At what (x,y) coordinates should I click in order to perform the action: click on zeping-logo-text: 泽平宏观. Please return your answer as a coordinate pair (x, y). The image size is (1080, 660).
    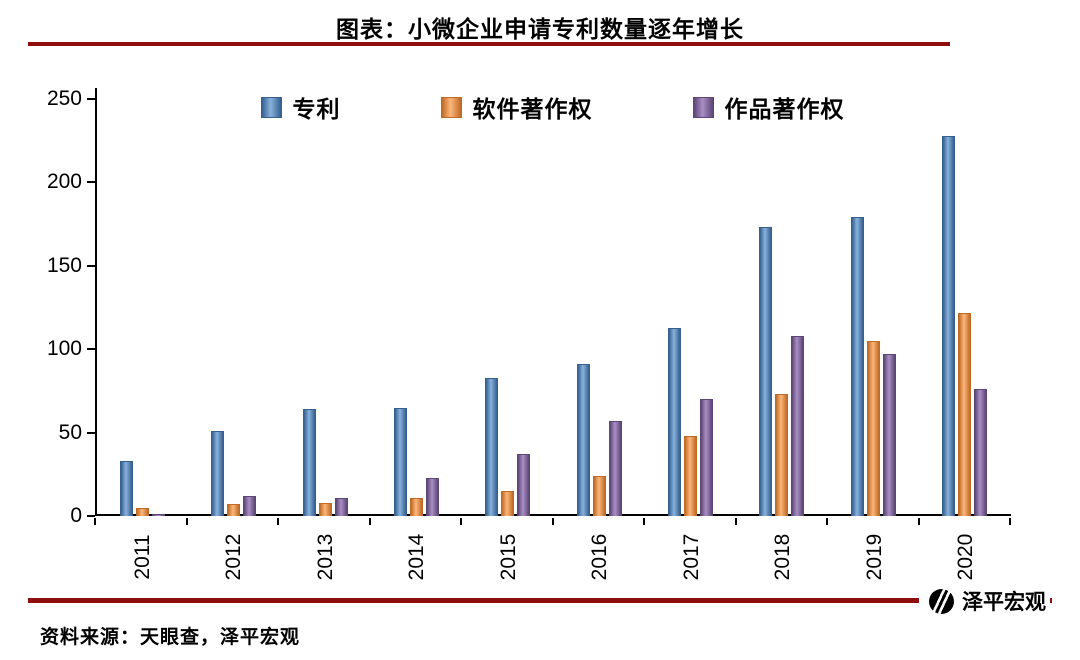
    Looking at the image, I should click on (1004, 602).